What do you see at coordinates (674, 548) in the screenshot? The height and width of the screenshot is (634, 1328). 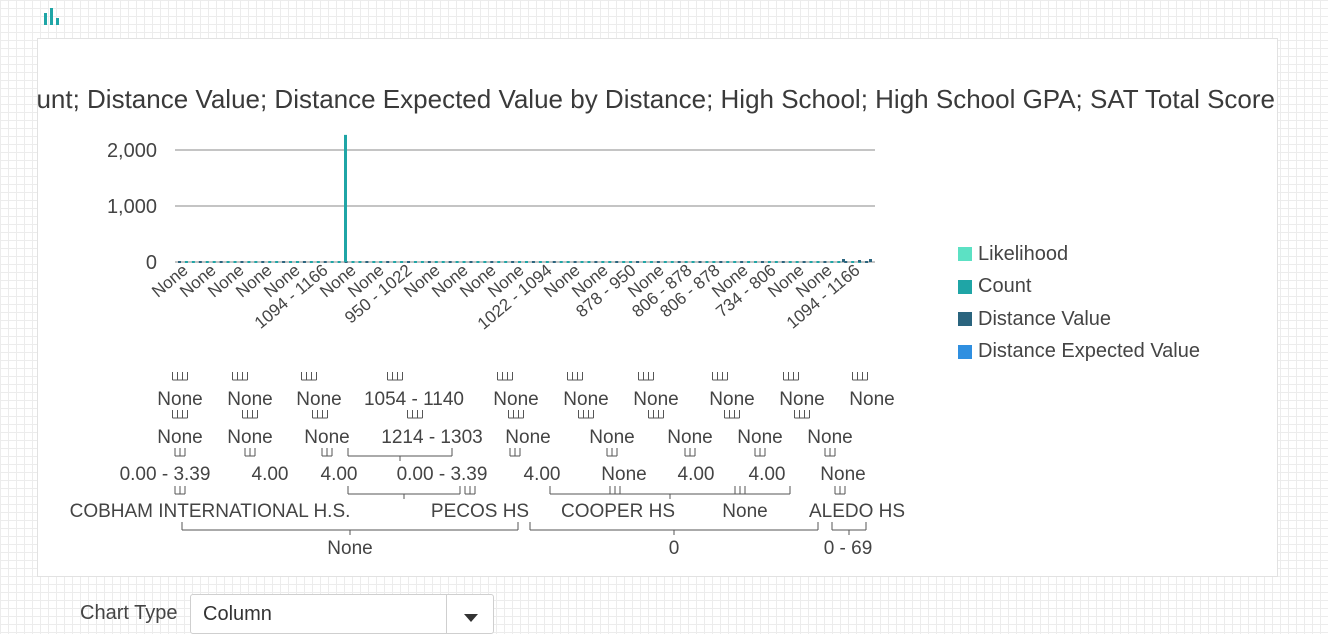 I see `hierarchy-label-level5: 0` at bounding box center [674, 548].